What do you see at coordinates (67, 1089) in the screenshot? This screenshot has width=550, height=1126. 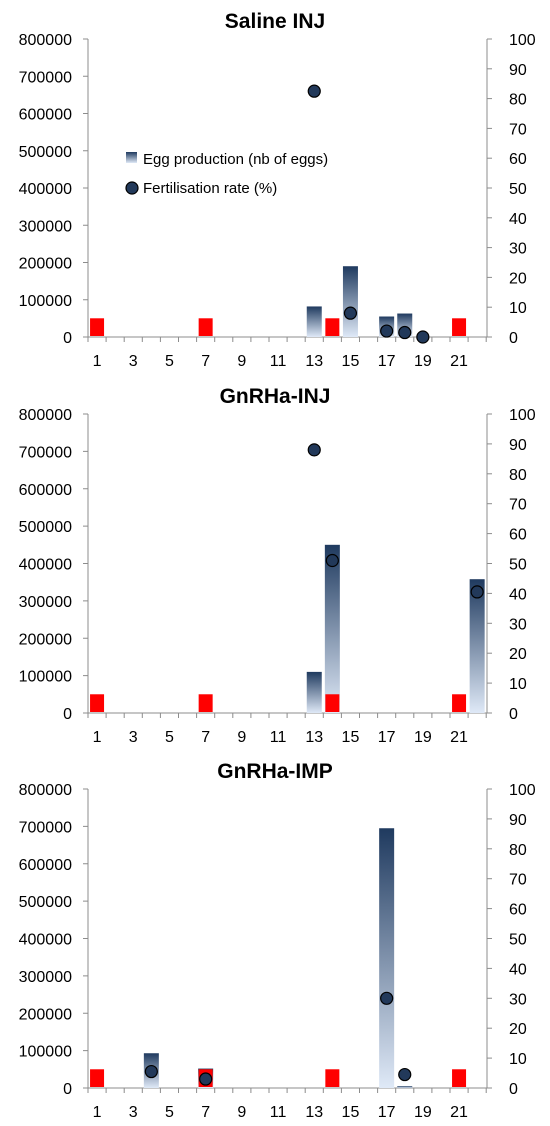 I see `y-left-tick-label: 0` at bounding box center [67, 1089].